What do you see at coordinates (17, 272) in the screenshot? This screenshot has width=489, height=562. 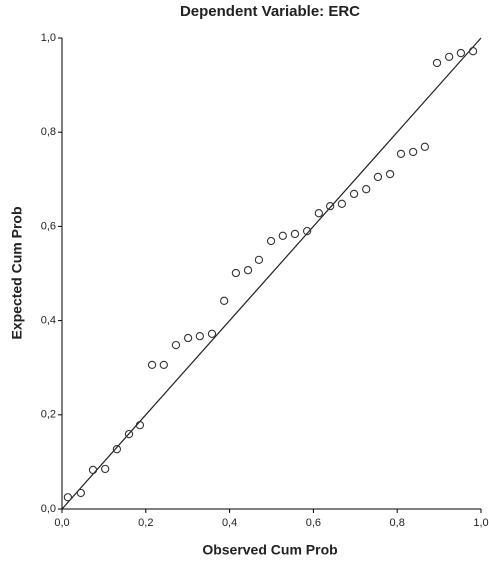 I see `y-axis-label: Expected Cum Prob` at bounding box center [17, 272].